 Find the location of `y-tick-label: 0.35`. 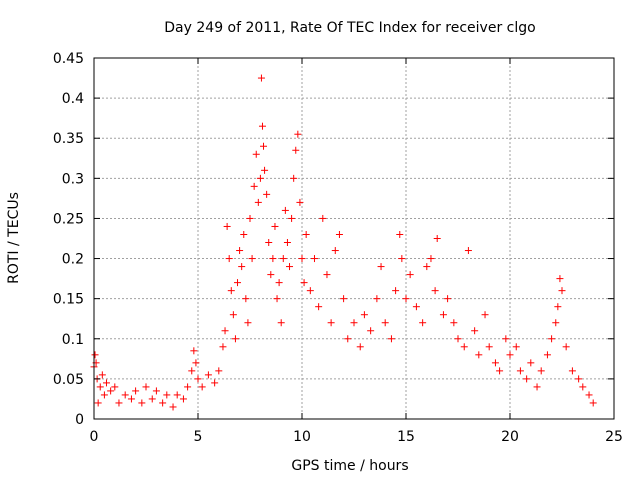

y-tick-label: 0.35 is located at coordinates (68, 139).